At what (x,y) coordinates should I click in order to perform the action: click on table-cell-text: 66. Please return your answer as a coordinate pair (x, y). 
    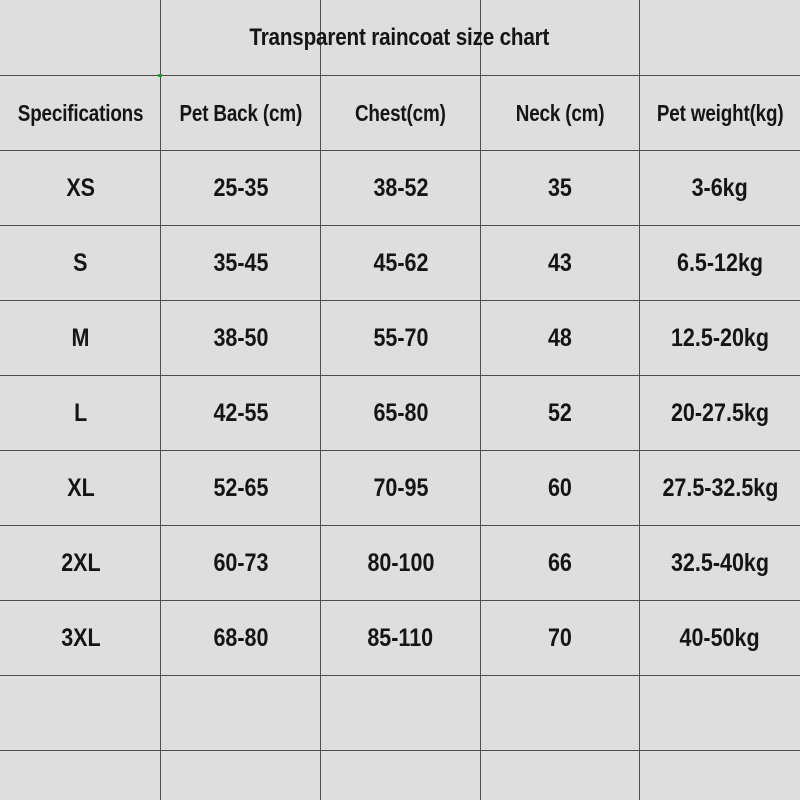
    Looking at the image, I should click on (560, 562).